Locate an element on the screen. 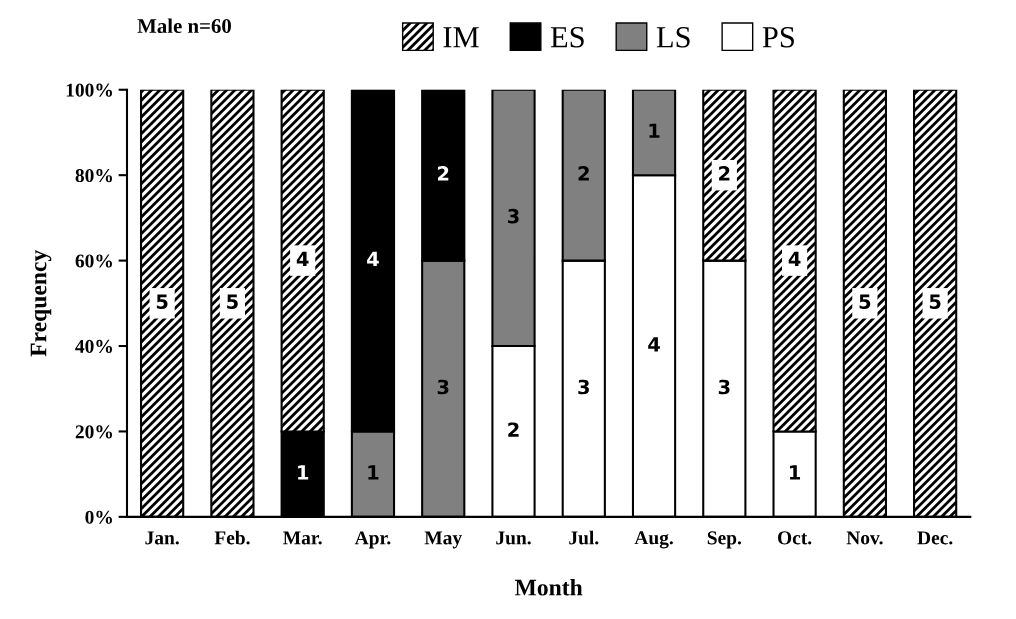 The height and width of the screenshot is (619, 1016). x-tick-label: Feb. is located at coordinates (232, 537).